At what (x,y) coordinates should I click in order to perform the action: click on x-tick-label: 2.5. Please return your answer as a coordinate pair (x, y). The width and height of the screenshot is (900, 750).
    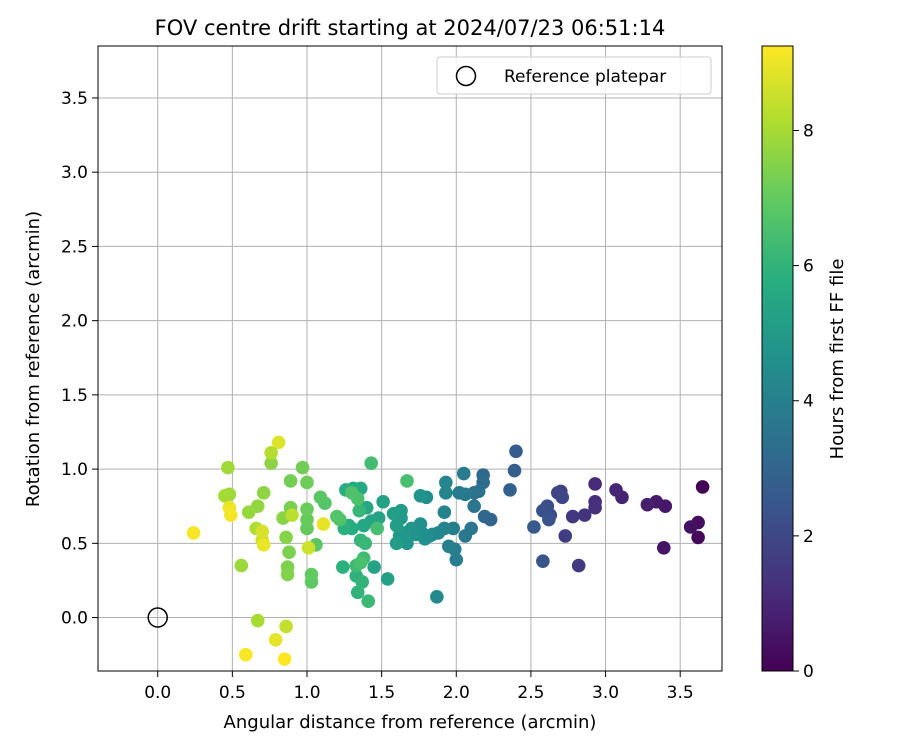
    Looking at the image, I should click on (530, 693).